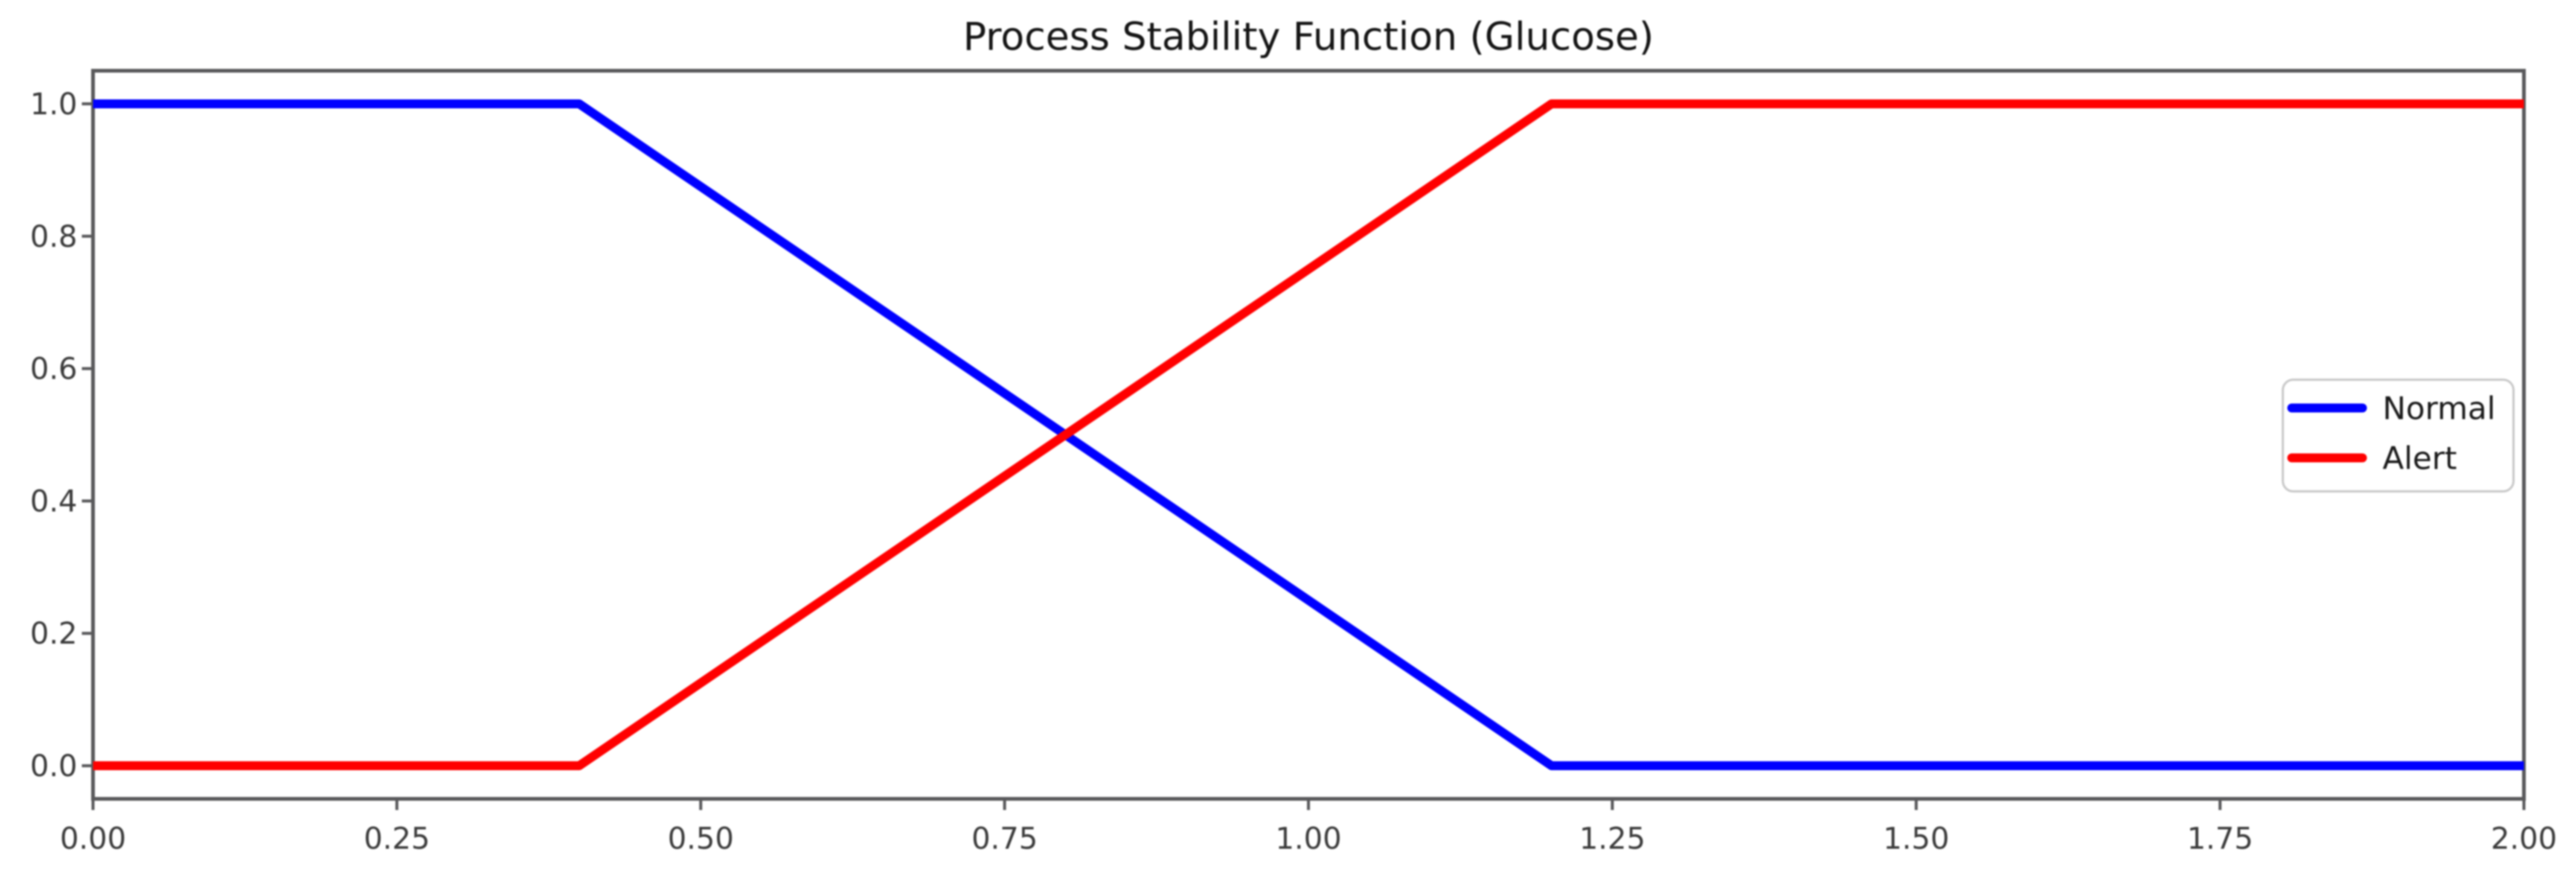  Describe the element at coordinates (397, 839) in the screenshot. I see `x-axis-tick-label: 0.25` at that location.